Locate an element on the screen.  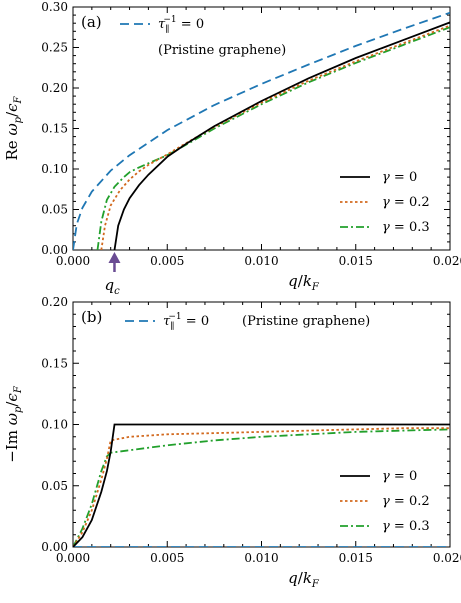
y-tick-label: 0.30 is located at coordinates (54, 7).